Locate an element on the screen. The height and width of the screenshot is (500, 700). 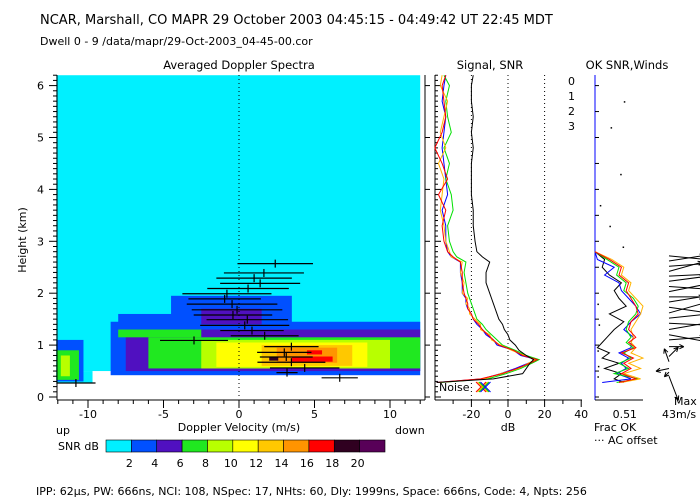
frac-ok-label: Frac OK is located at coordinates (615, 427).